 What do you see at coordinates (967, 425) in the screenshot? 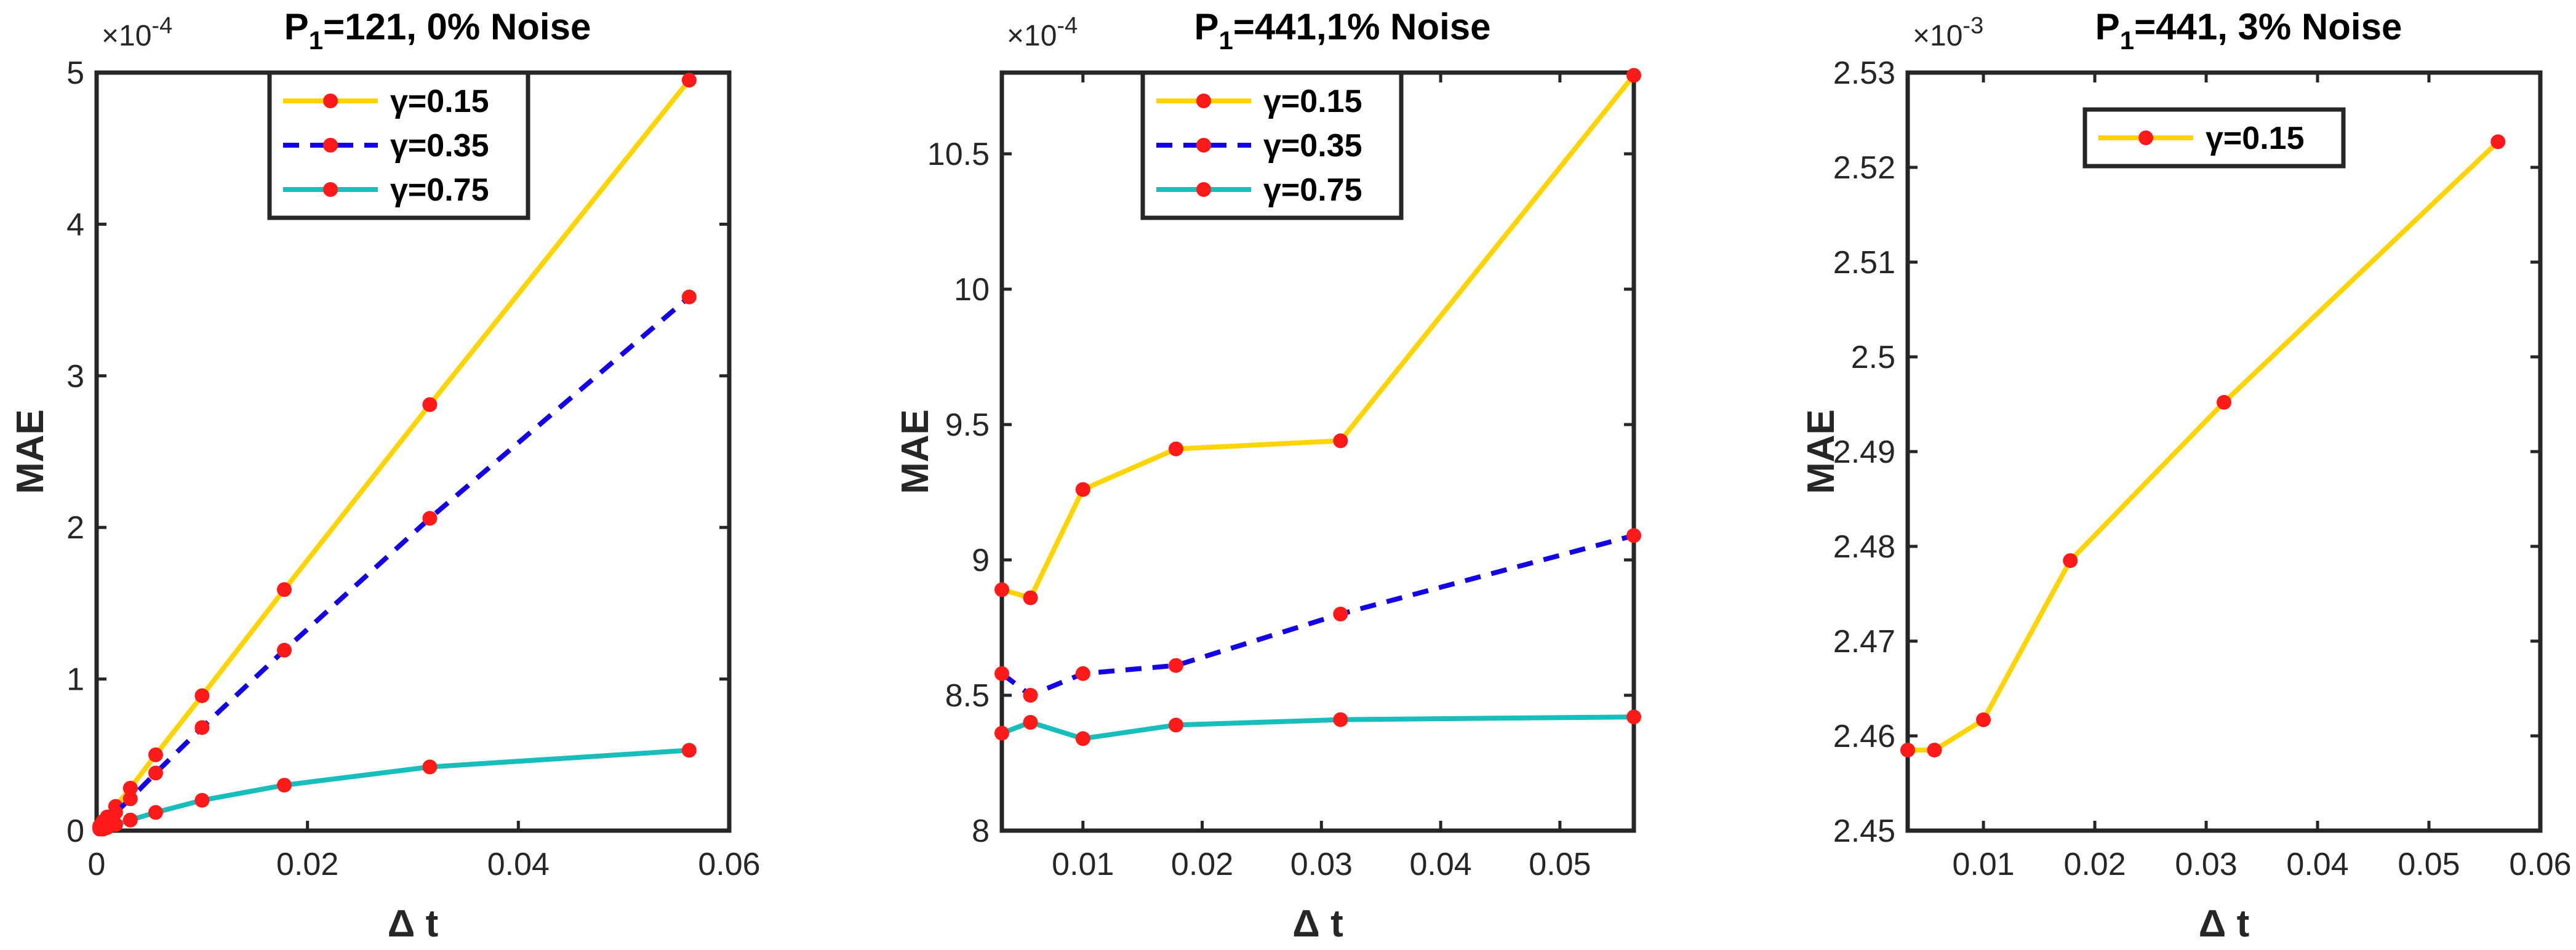
I see `y-tick-label: 9.5` at bounding box center [967, 425].